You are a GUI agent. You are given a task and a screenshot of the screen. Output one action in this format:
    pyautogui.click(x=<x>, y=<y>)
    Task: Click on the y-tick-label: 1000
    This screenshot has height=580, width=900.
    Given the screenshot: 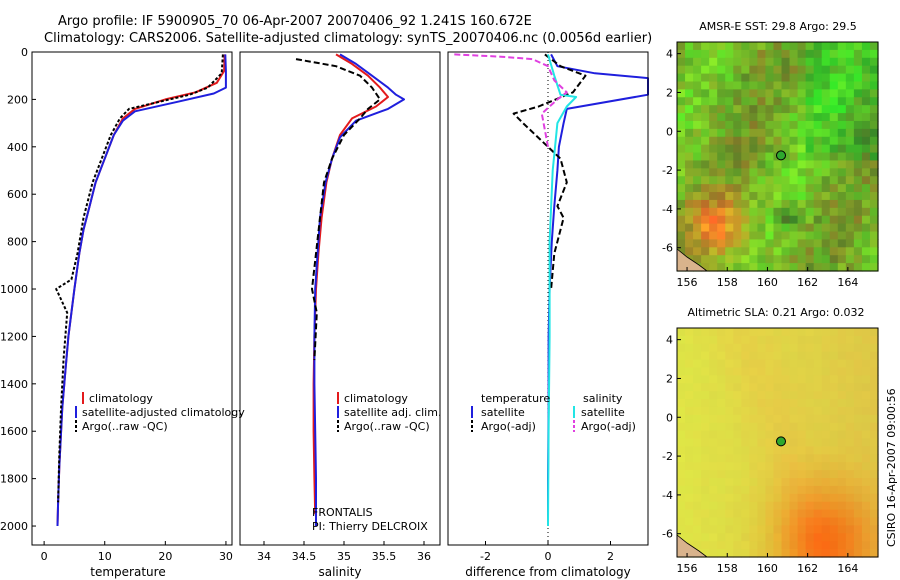 What is the action you would take?
    pyautogui.click(x=14, y=289)
    